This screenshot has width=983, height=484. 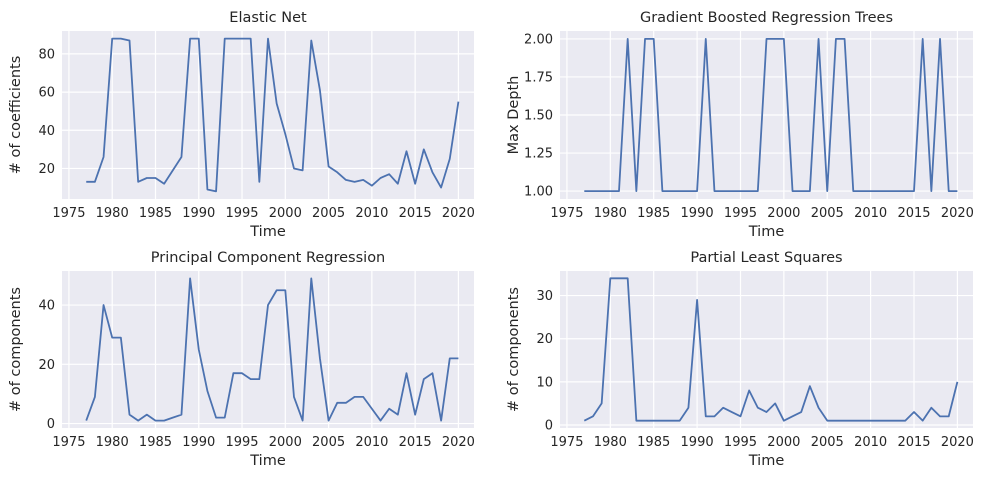 I want to click on chart-title: Gradient Boosted Regression Trees, so click(x=766, y=18).